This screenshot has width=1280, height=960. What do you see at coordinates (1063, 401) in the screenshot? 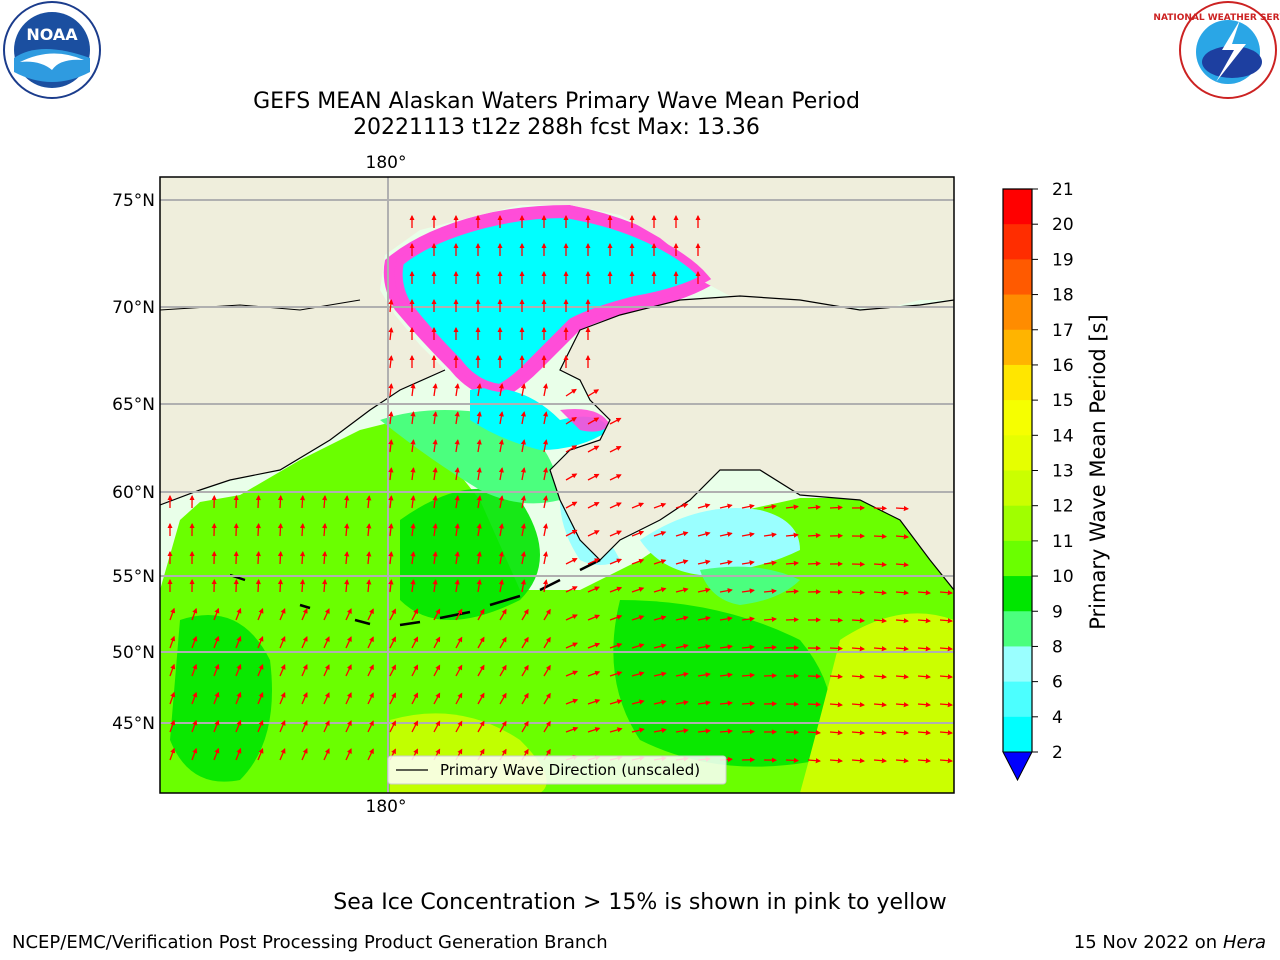
I see `colorbar-tick-label: 15` at bounding box center [1063, 401].